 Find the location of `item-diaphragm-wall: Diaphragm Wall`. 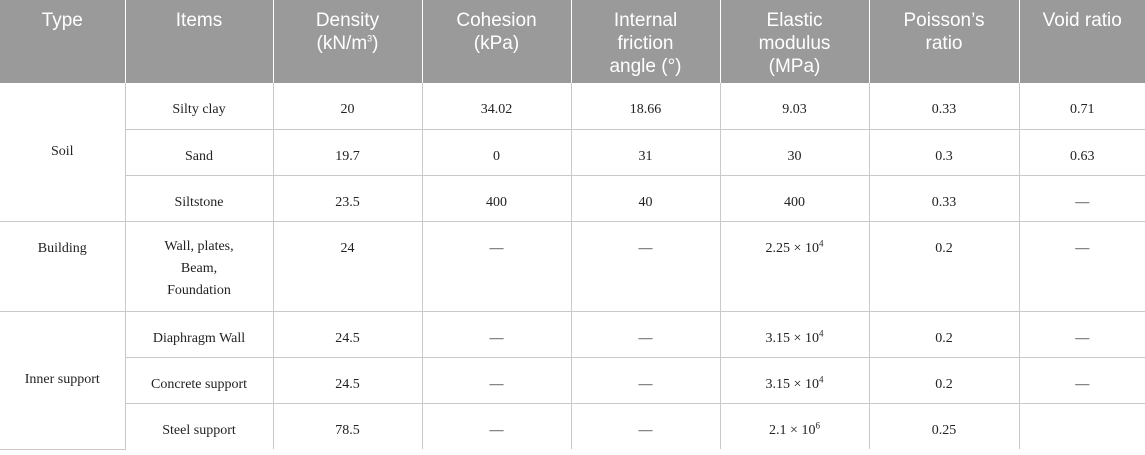

item-diaphragm-wall: Diaphragm Wall is located at coordinates (199, 334).